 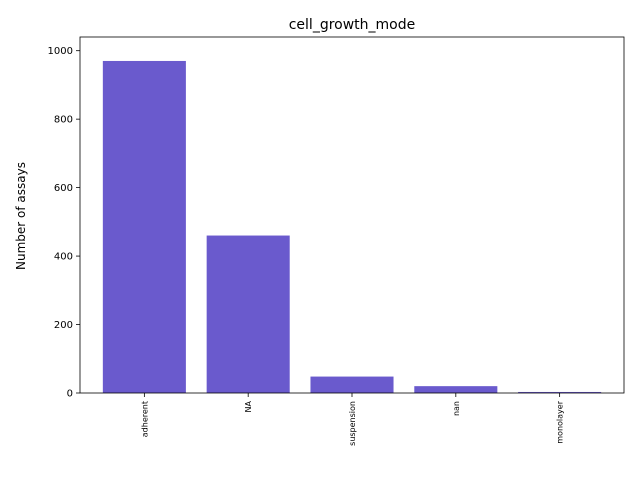 What do you see at coordinates (60, 51) in the screenshot?
I see `y-tick-label: 1000` at bounding box center [60, 51].